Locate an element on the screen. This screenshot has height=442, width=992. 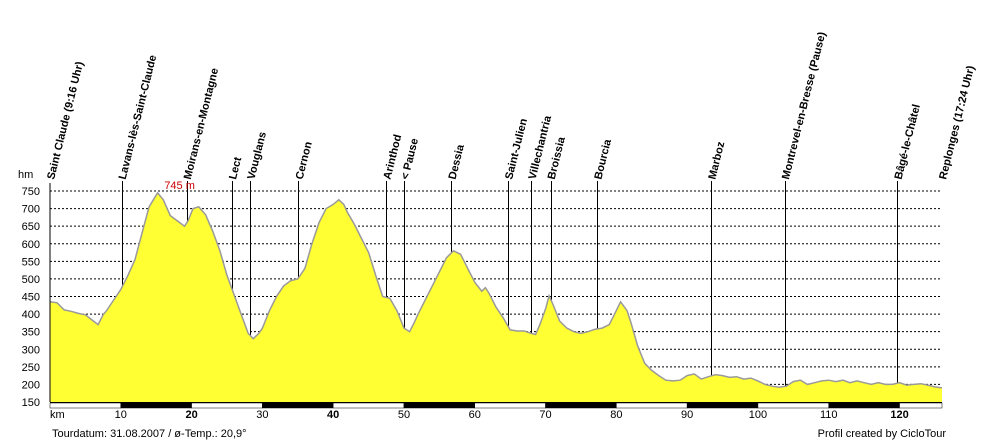
y-tick-label: 750 is located at coordinates (31, 192).